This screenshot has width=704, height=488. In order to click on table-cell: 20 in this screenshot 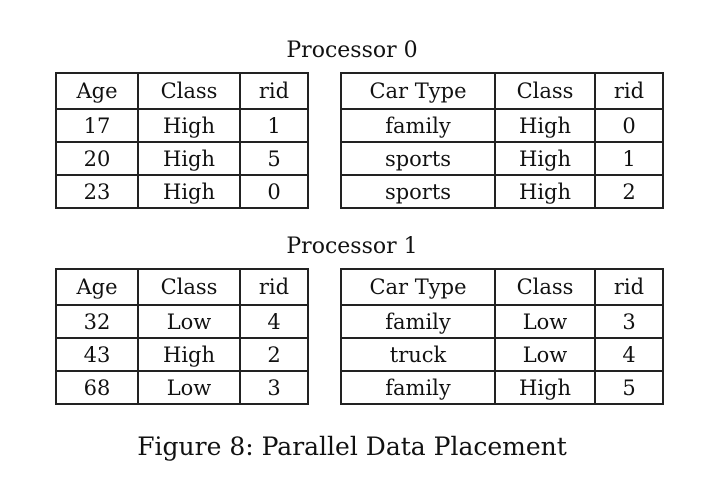, I will do `click(97, 158)`.